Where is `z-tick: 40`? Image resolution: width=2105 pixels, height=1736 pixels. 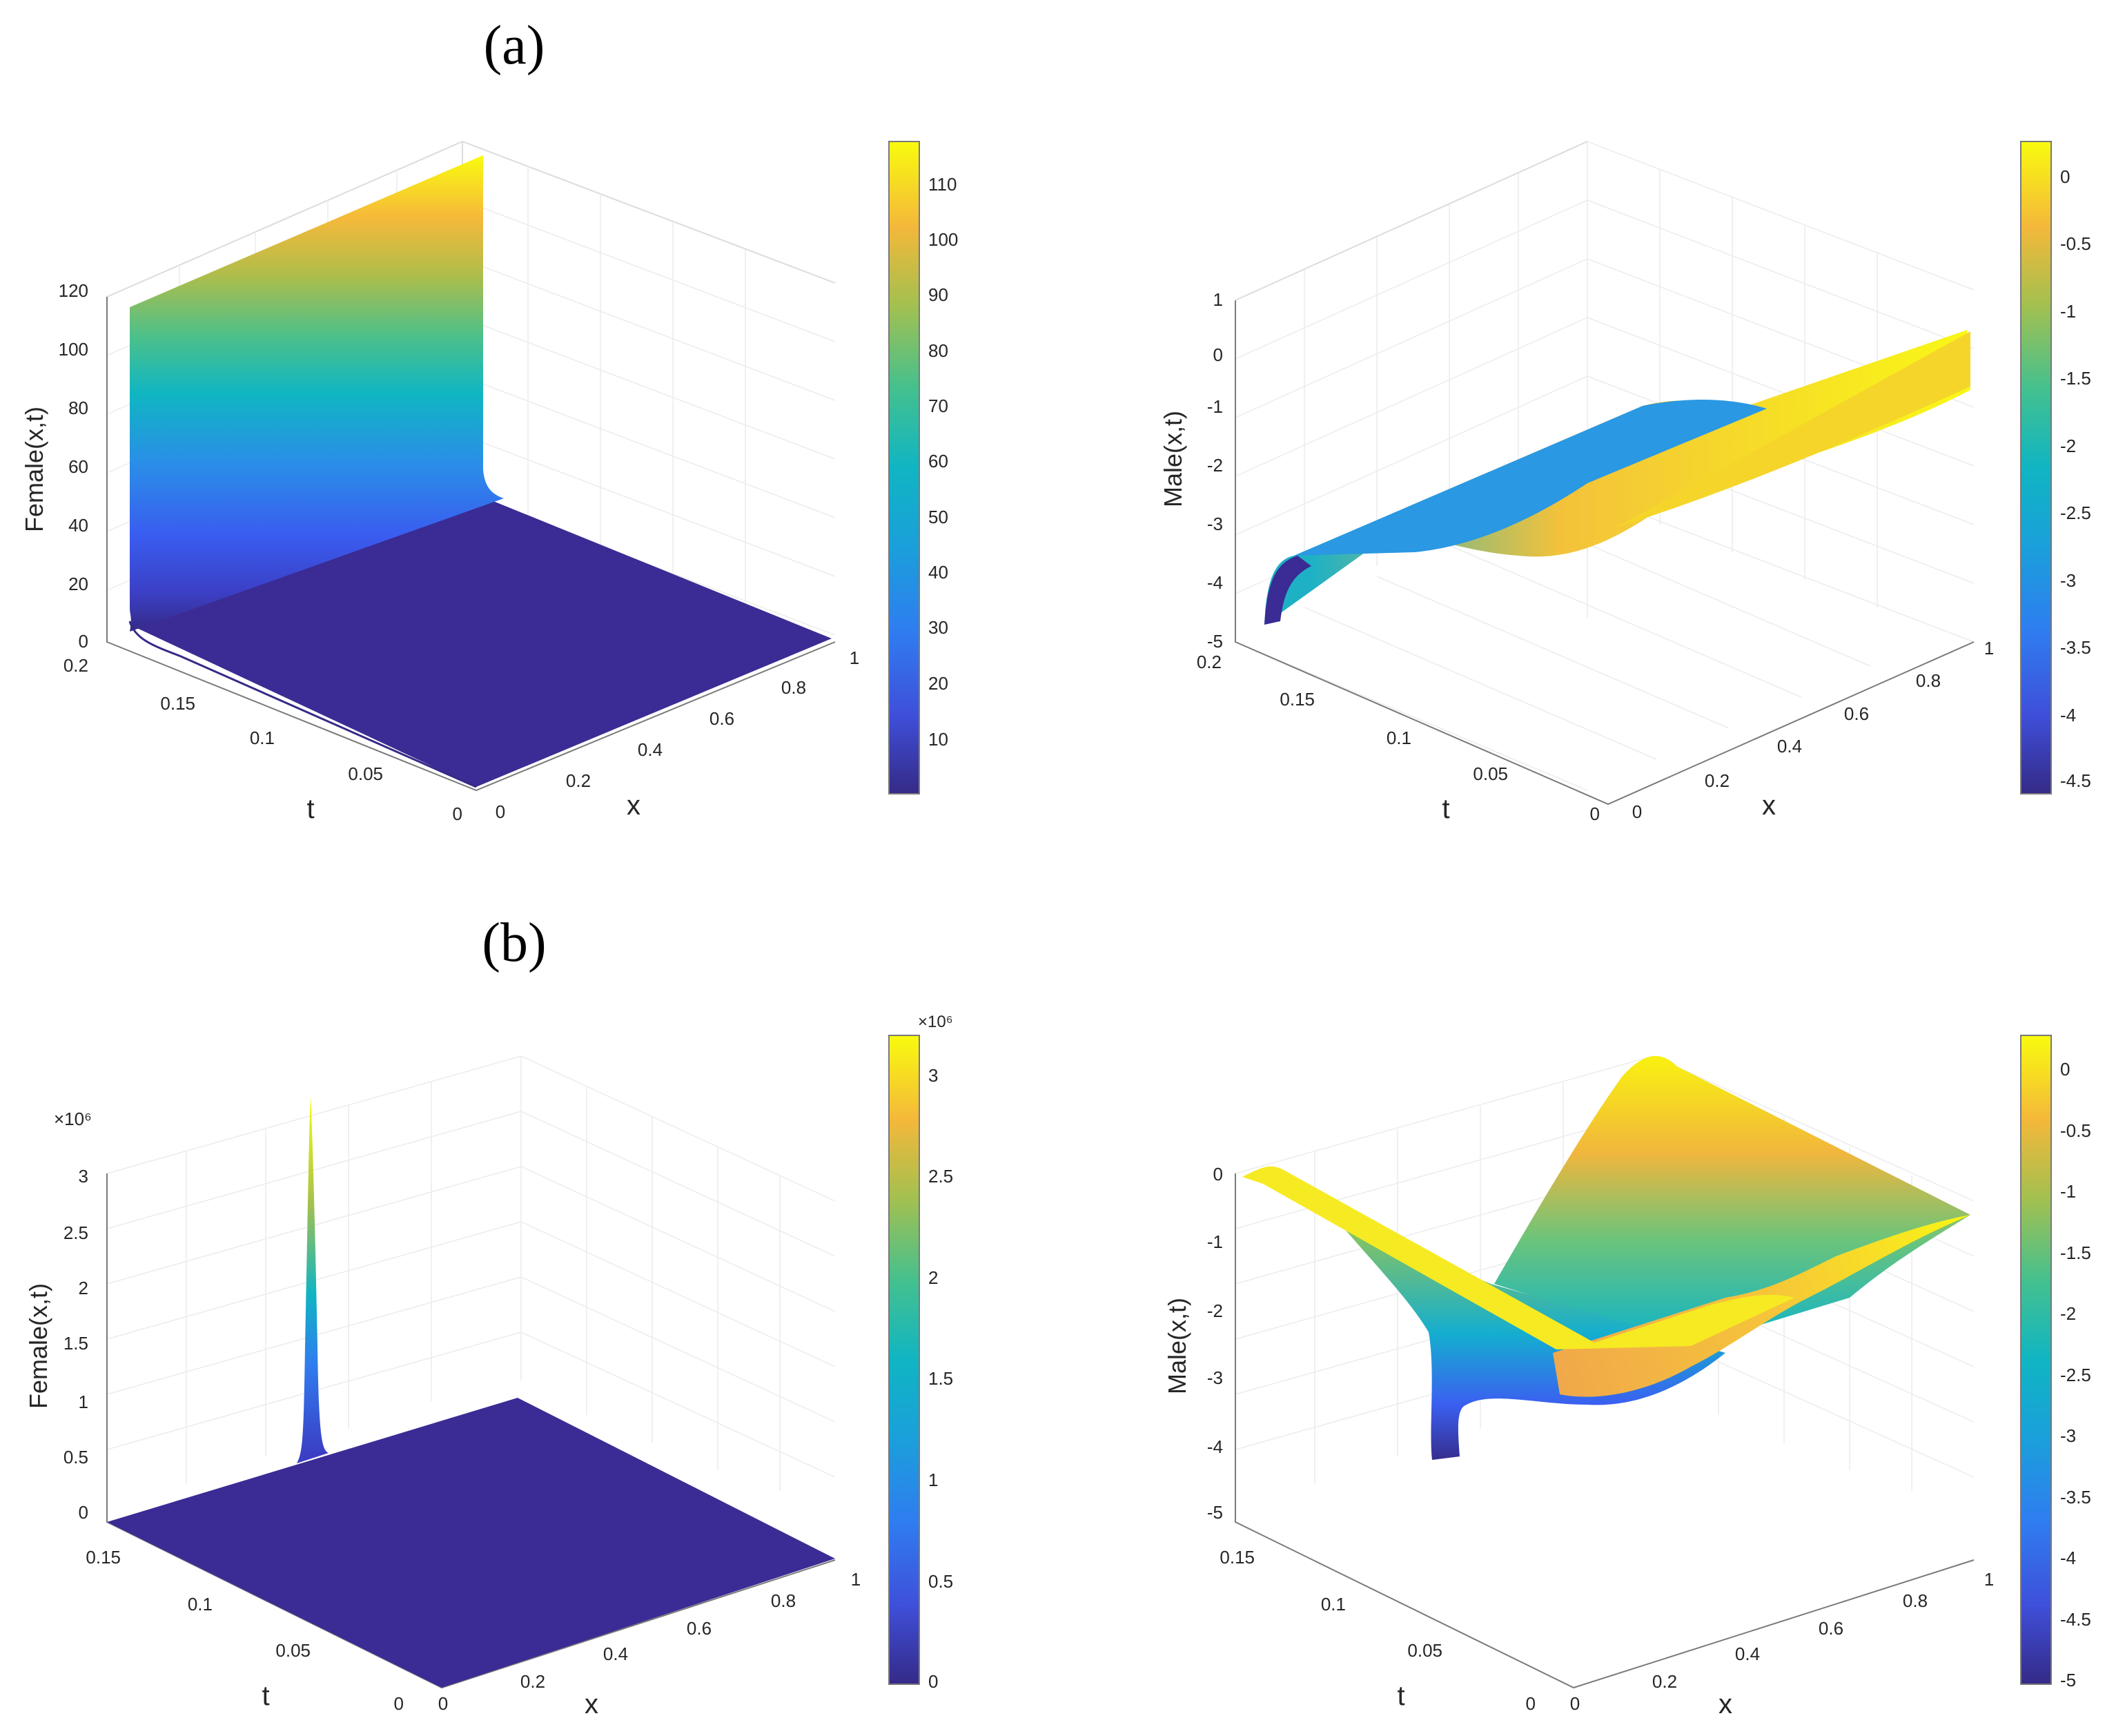
z-tick: 40 is located at coordinates (78, 525).